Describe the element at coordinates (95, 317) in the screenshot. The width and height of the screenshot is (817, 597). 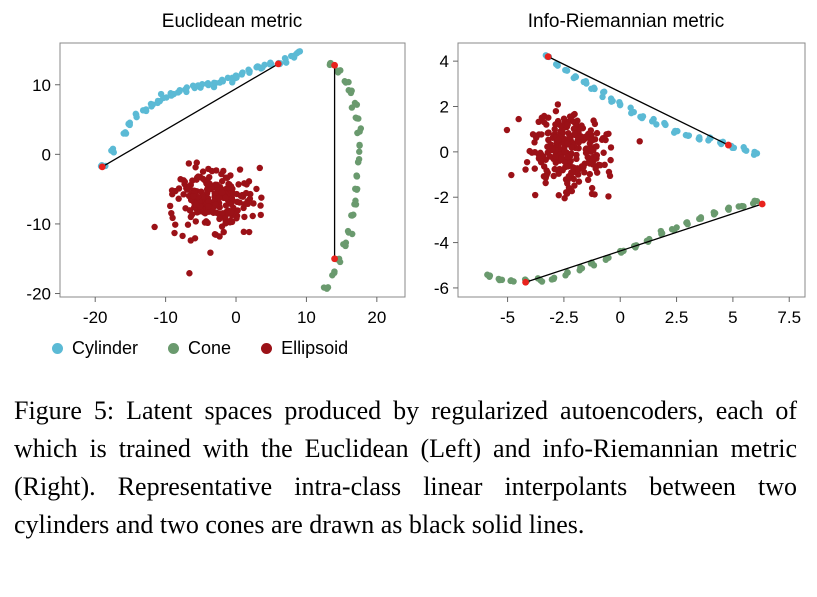
I see `x-tick-label: -20` at that location.